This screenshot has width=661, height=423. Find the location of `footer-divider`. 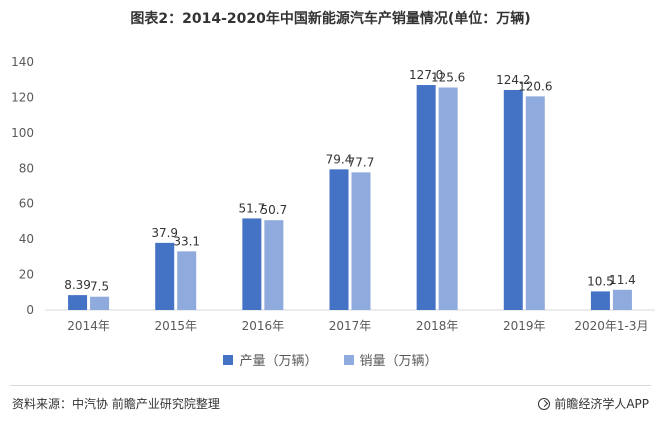

footer-divider is located at coordinates (330, 385).